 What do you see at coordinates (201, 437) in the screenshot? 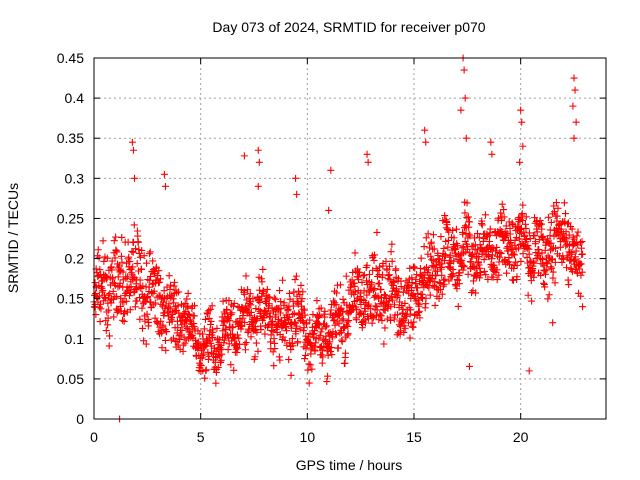
I see `x-tick-label: 5` at bounding box center [201, 437].